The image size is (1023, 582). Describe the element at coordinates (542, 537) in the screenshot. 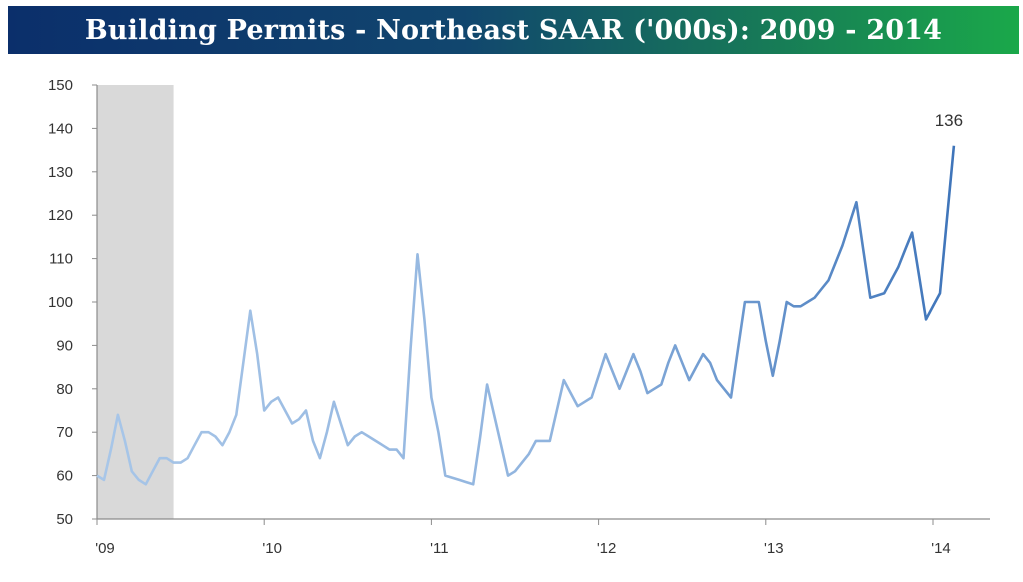

I see `x-axis: '09 '10 '11 '12 '13 '14` at that location.